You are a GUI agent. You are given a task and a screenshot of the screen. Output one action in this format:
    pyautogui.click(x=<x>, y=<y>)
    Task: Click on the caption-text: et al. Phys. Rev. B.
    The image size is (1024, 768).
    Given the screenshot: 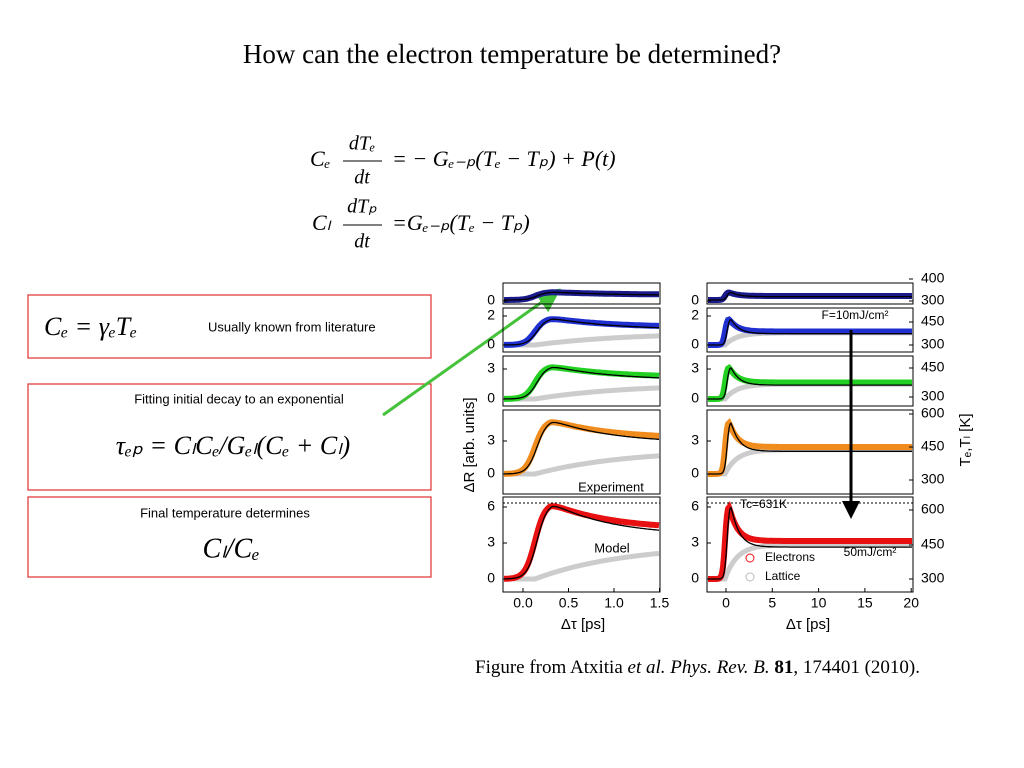 What is the action you would take?
    pyautogui.click(x=698, y=667)
    